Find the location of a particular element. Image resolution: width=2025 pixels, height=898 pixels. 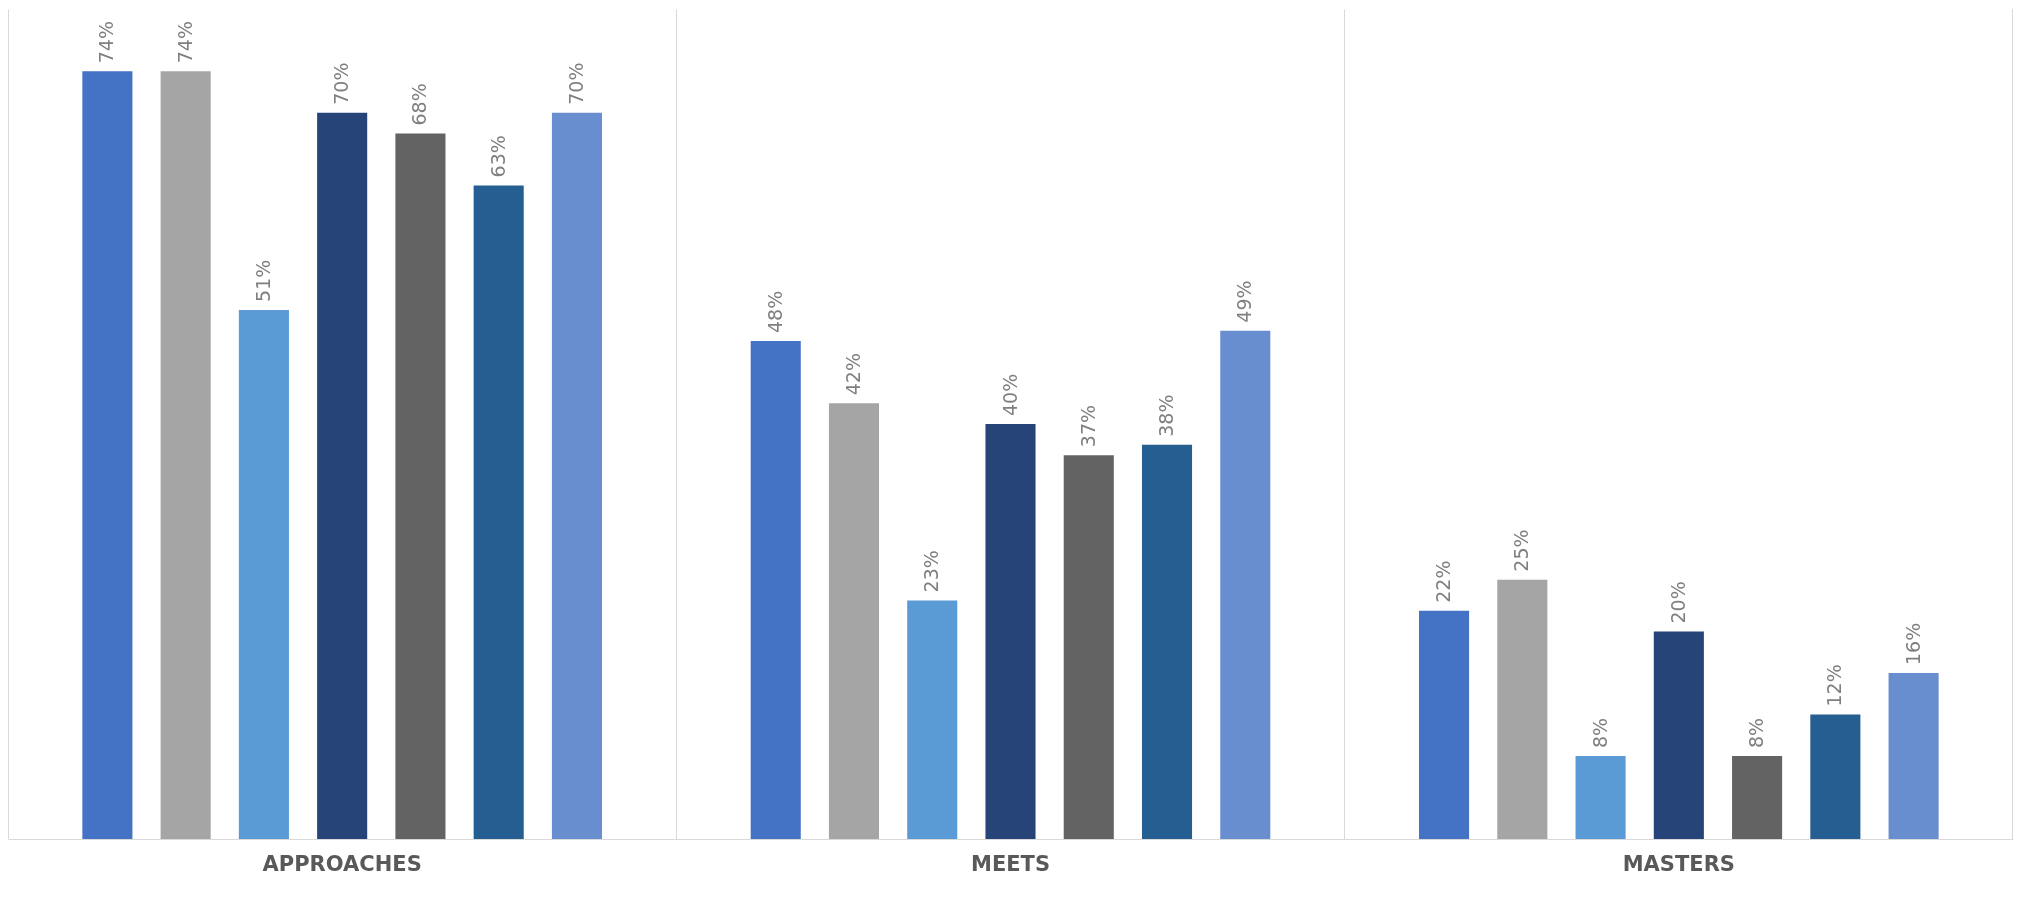

data-label: 38% is located at coordinates (1166, 415).